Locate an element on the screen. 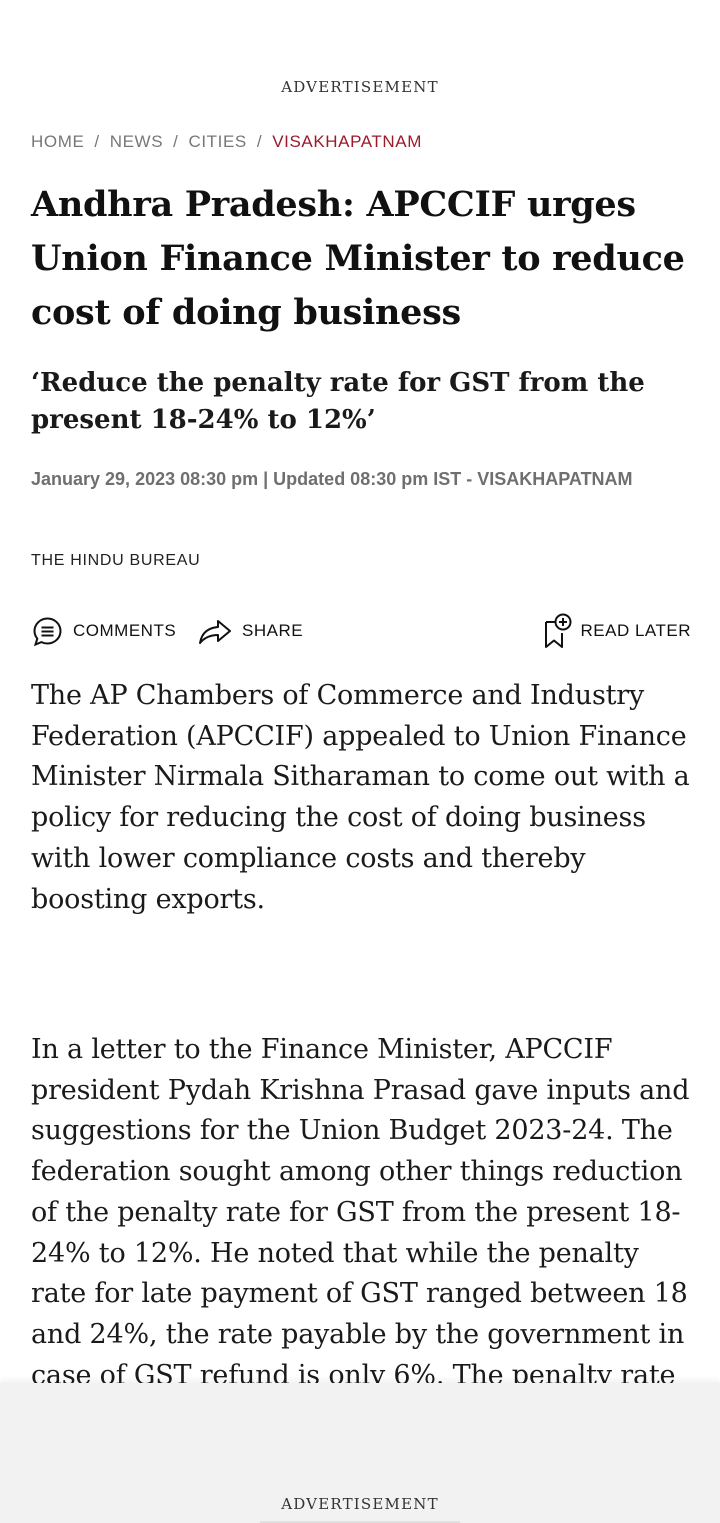 The height and width of the screenshot is (1523, 720). share-arrow-icon is located at coordinates (215, 631).